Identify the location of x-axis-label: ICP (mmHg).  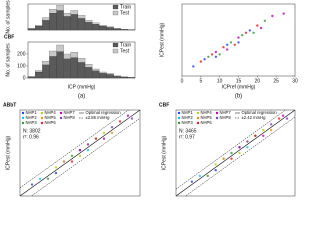
(82, 87).